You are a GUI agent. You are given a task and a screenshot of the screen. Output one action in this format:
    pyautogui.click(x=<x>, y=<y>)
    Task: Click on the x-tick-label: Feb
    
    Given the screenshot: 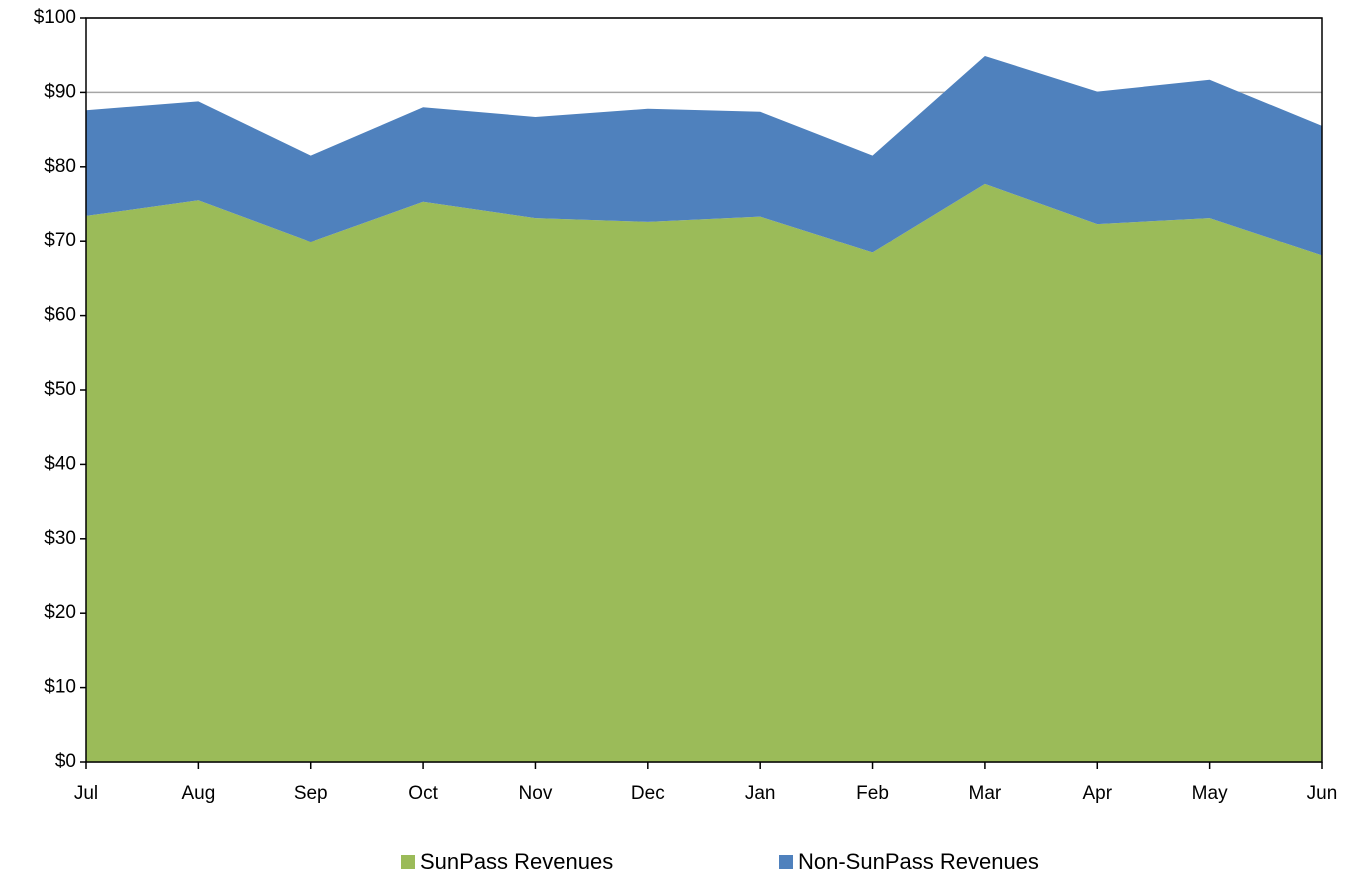 What is the action you would take?
    pyautogui.click(x=872, y=793)
    